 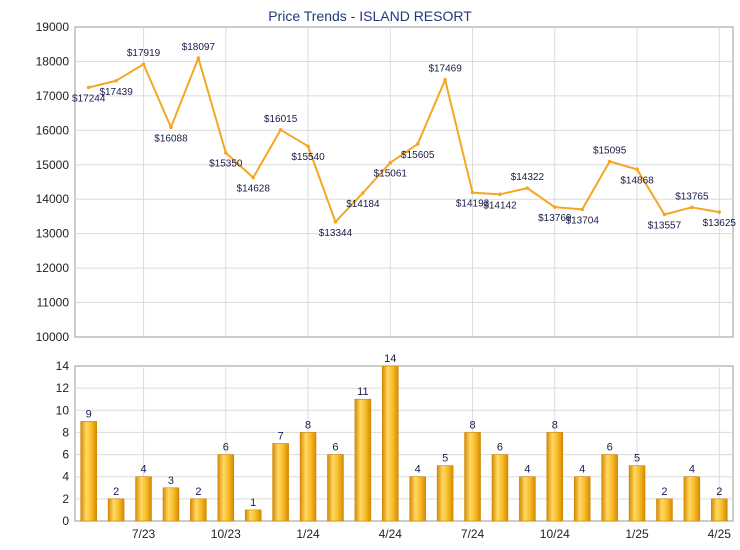 I want to click on y-tick-label: 10, so click(x=63, y=410).